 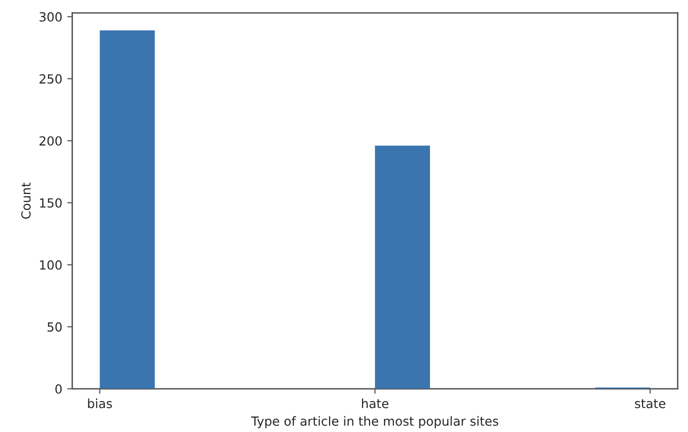 I want to click on y-tick-label: 150, so click(x=51, y=203).